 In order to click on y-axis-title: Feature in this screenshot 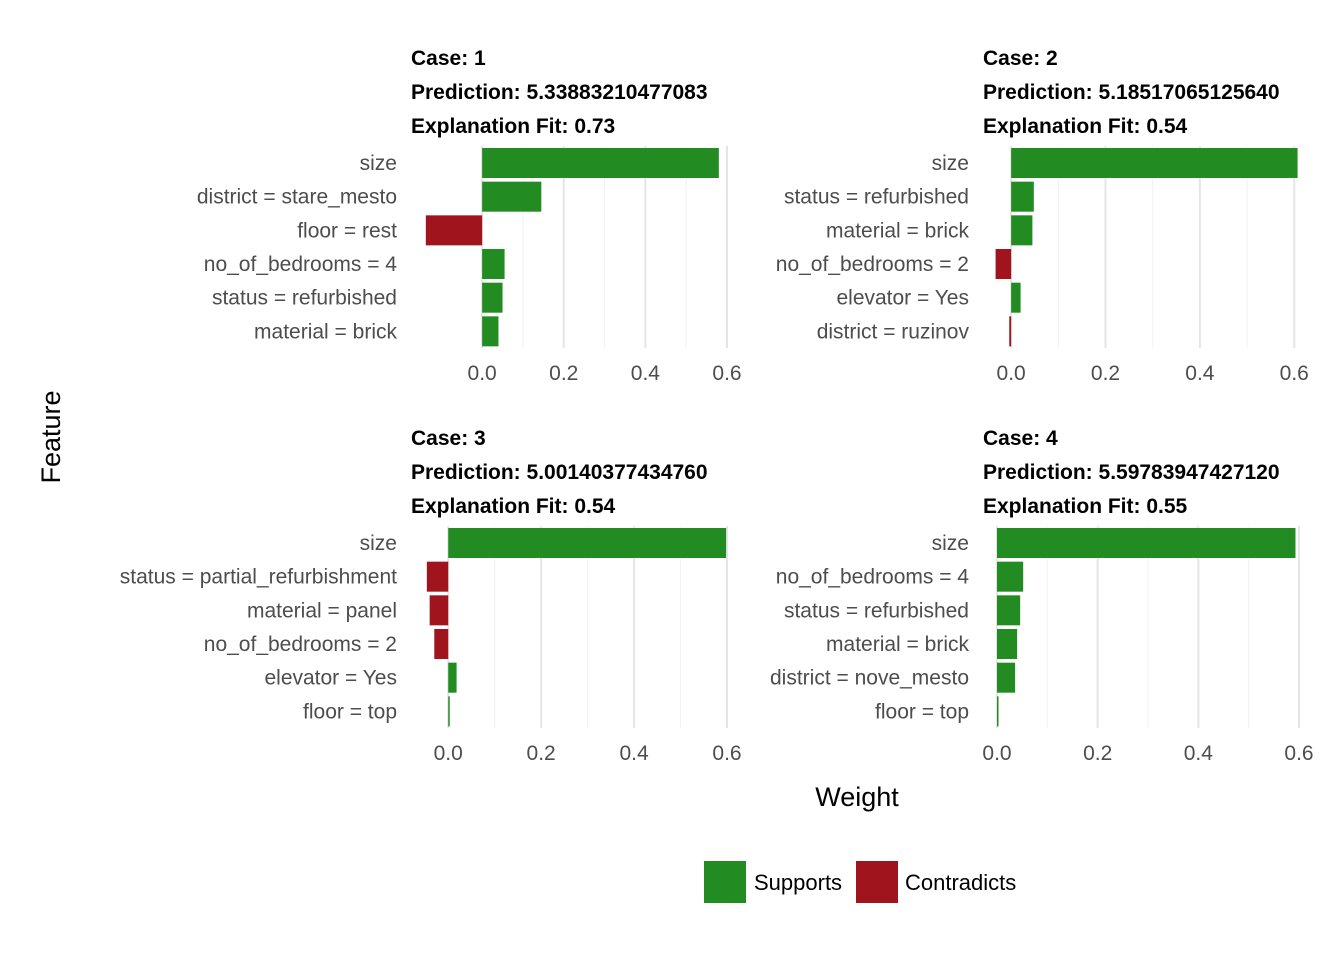, I will do `click(51, 436)`.